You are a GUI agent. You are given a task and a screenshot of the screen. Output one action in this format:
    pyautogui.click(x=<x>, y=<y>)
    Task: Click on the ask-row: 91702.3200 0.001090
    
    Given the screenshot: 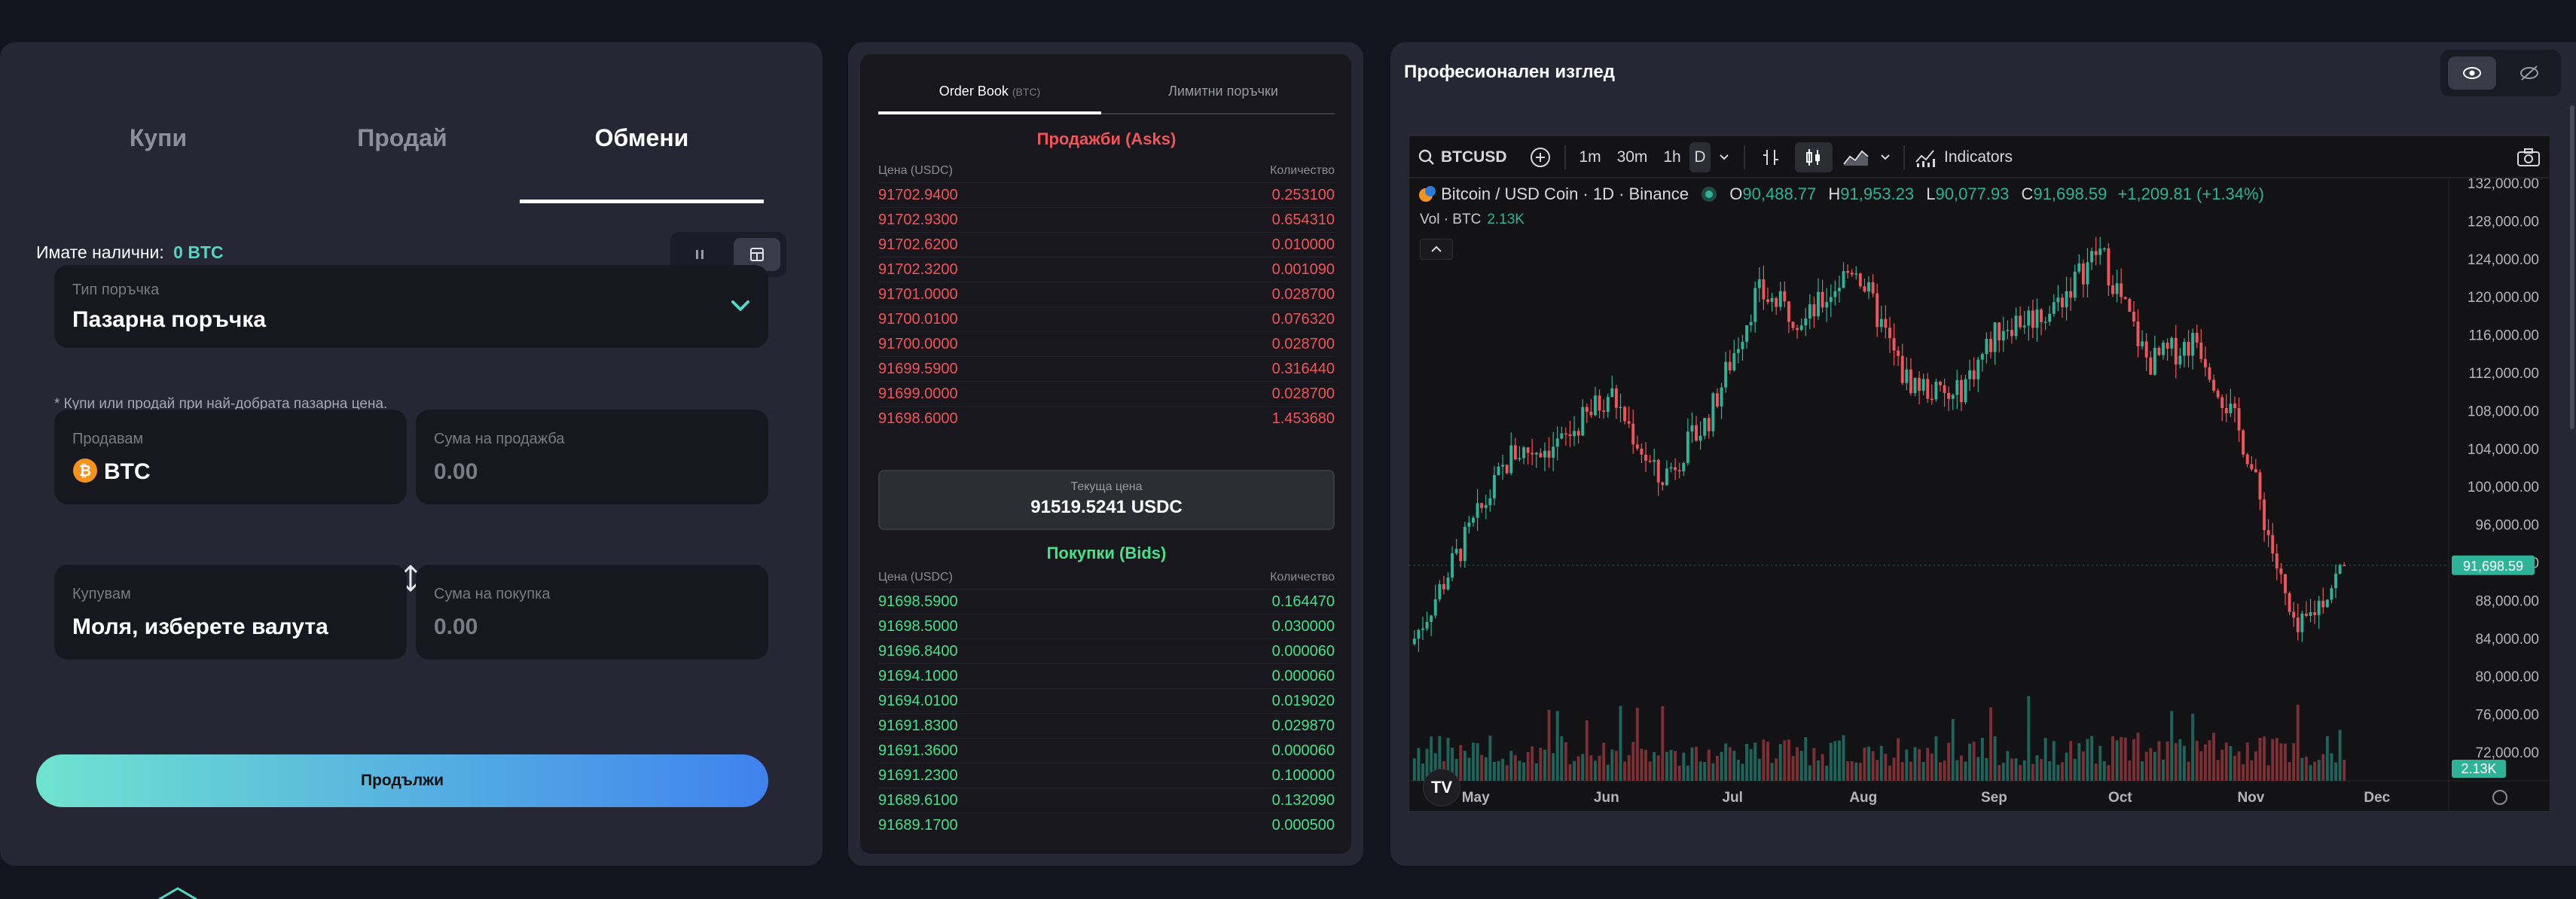 What is the action you would take?
    pyautogui.click(x=1107, y=270)
    